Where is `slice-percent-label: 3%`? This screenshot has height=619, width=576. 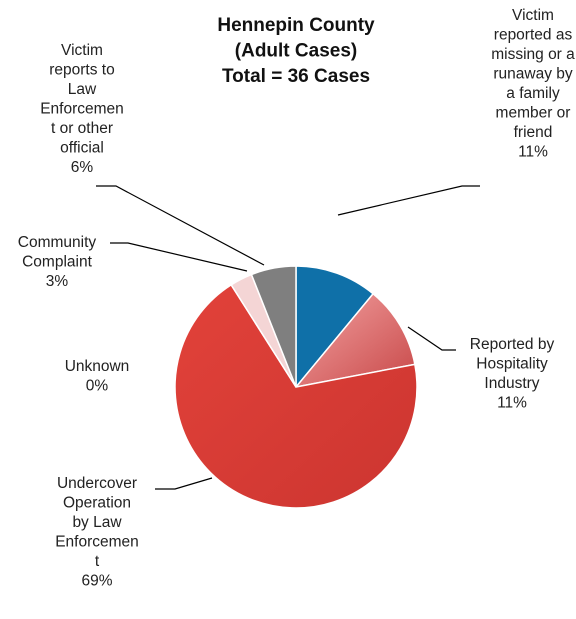
slice-percent-label: 3% is located at coordinates (57, 281).